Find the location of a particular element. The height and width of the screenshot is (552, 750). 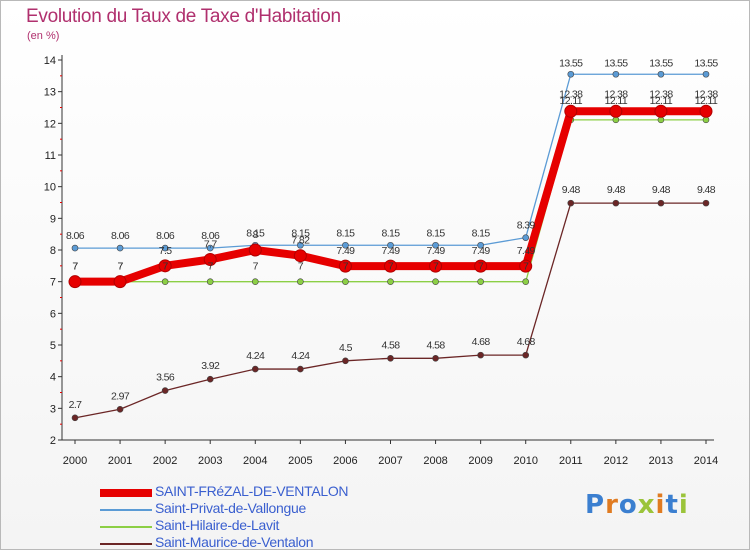

data-label: 4.68 is located at coordinates (526, 342).